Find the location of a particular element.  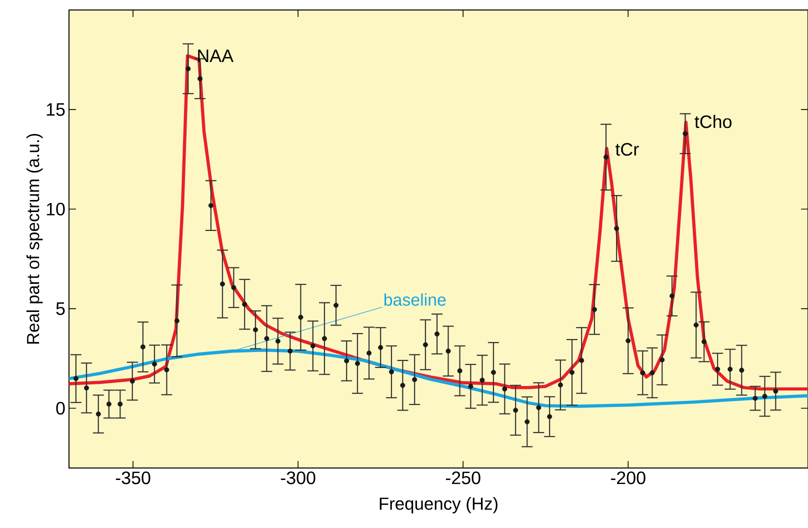

annotation: tCho is located at coordinates (713, 121).